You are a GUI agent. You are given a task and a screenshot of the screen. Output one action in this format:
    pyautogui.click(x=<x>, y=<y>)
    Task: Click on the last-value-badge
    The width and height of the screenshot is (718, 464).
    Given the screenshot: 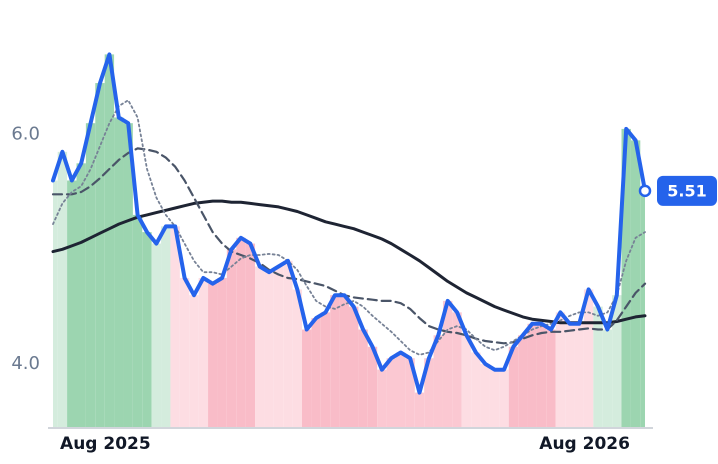 What is the action you would take?
    pyautogui.click(x=687, y=190)
    